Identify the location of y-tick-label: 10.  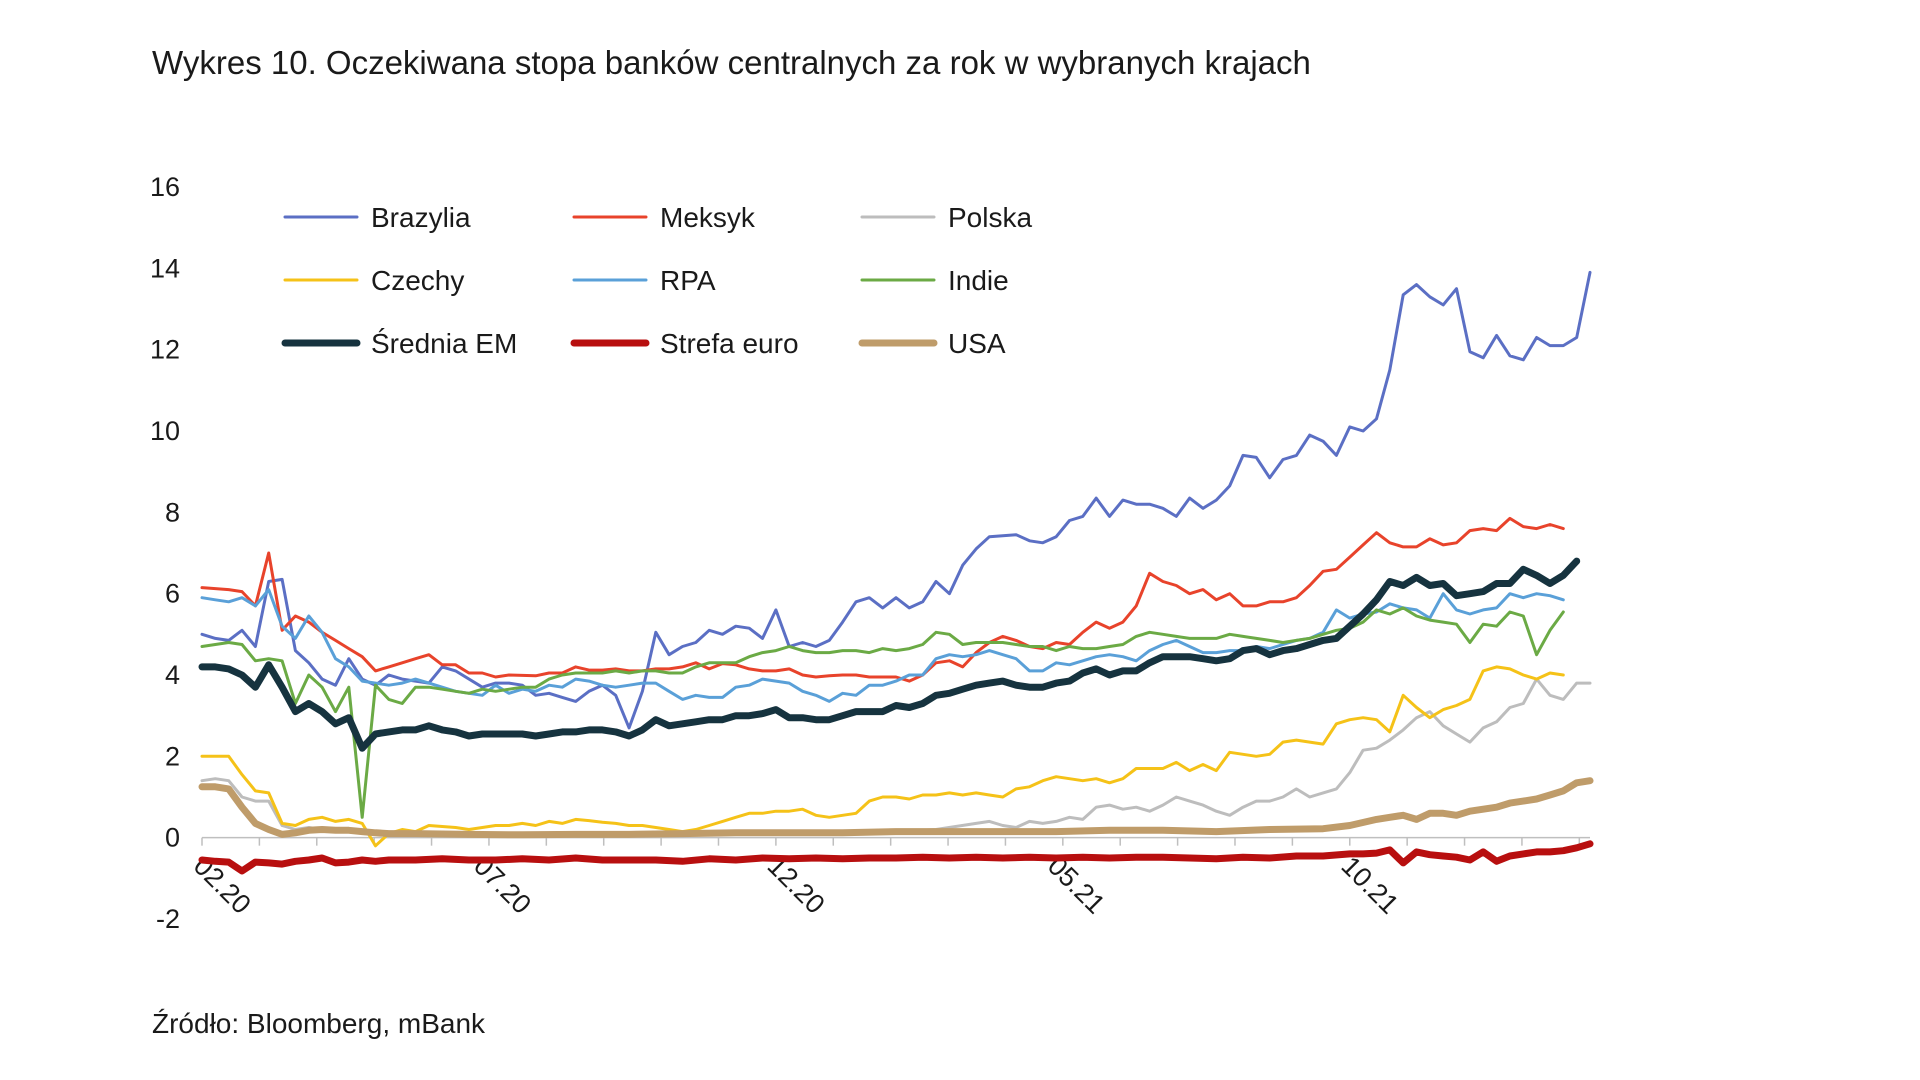
(165, 431).